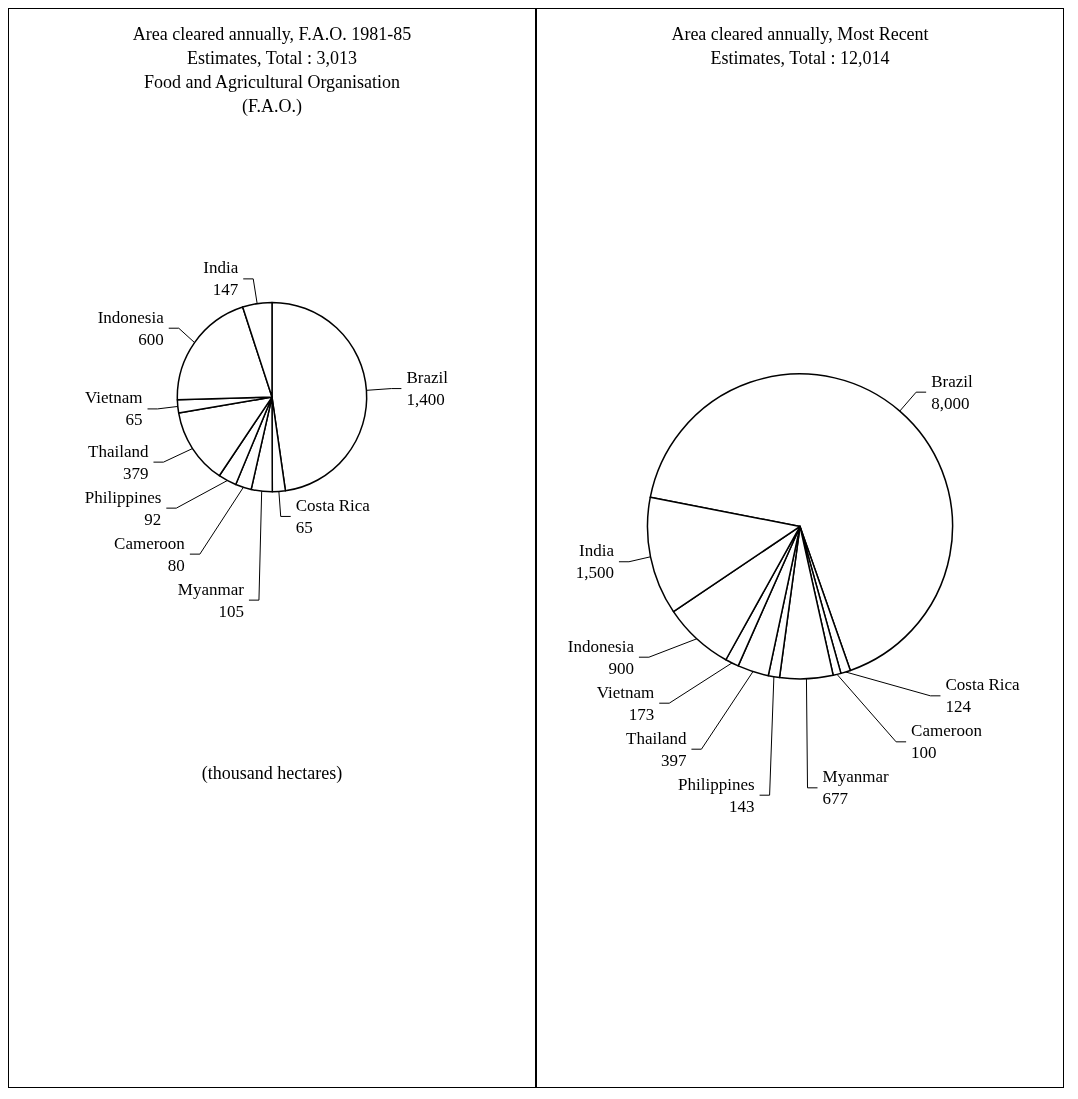 The width and height of the screenshot is (1078, 1099). I want to click on data-label: 80, so click(176, 565).